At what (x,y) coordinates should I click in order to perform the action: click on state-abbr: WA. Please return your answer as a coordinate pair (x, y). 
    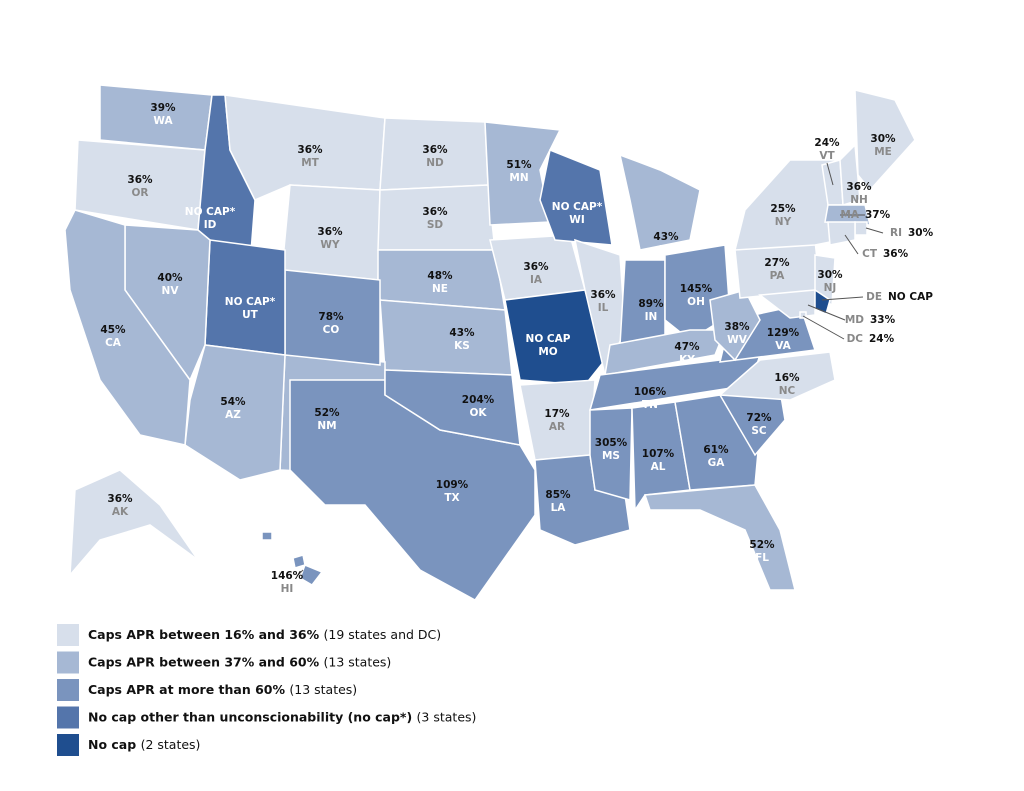
    Looking at the image, I should click on (163, 121).